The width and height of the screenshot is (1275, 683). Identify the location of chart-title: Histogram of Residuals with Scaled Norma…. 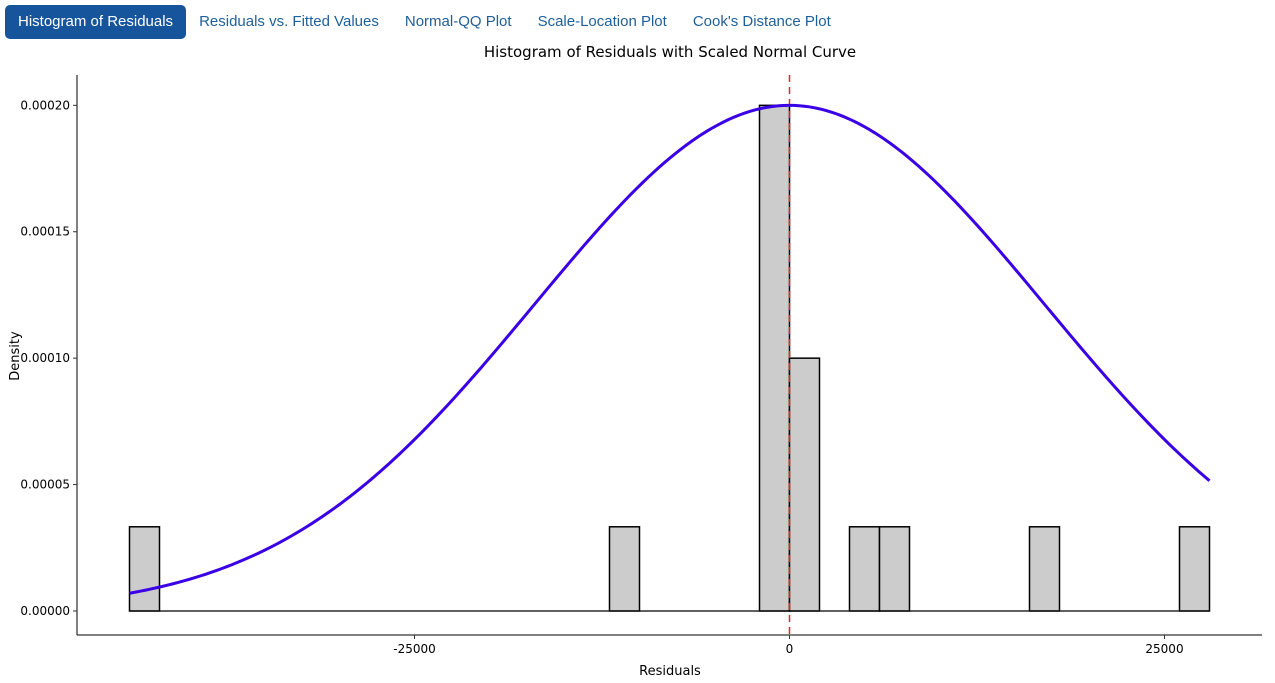
(670, 52).